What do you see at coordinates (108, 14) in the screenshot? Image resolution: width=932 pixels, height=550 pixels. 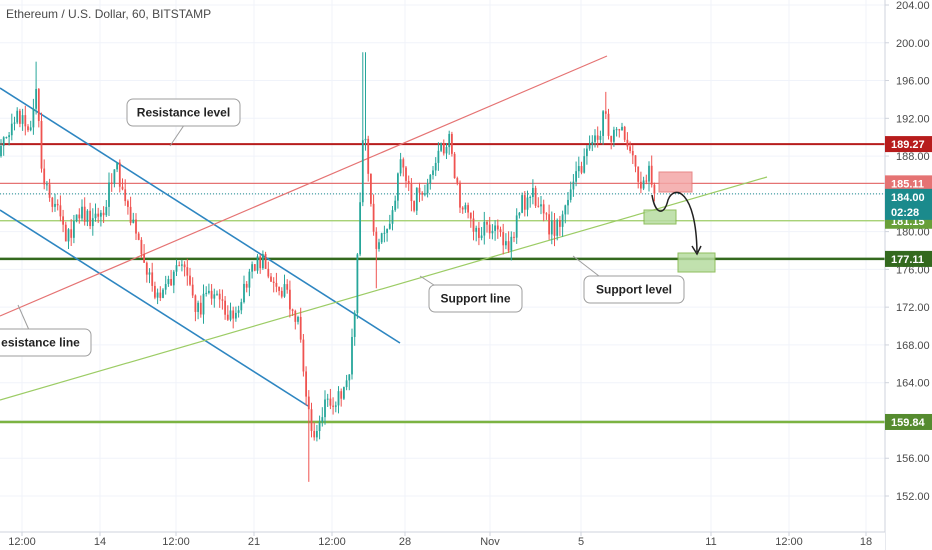 I see `chart-title: Ethereum / U.S. Dollar, 60, BITSTAMP` at bounding box center [108, 14].